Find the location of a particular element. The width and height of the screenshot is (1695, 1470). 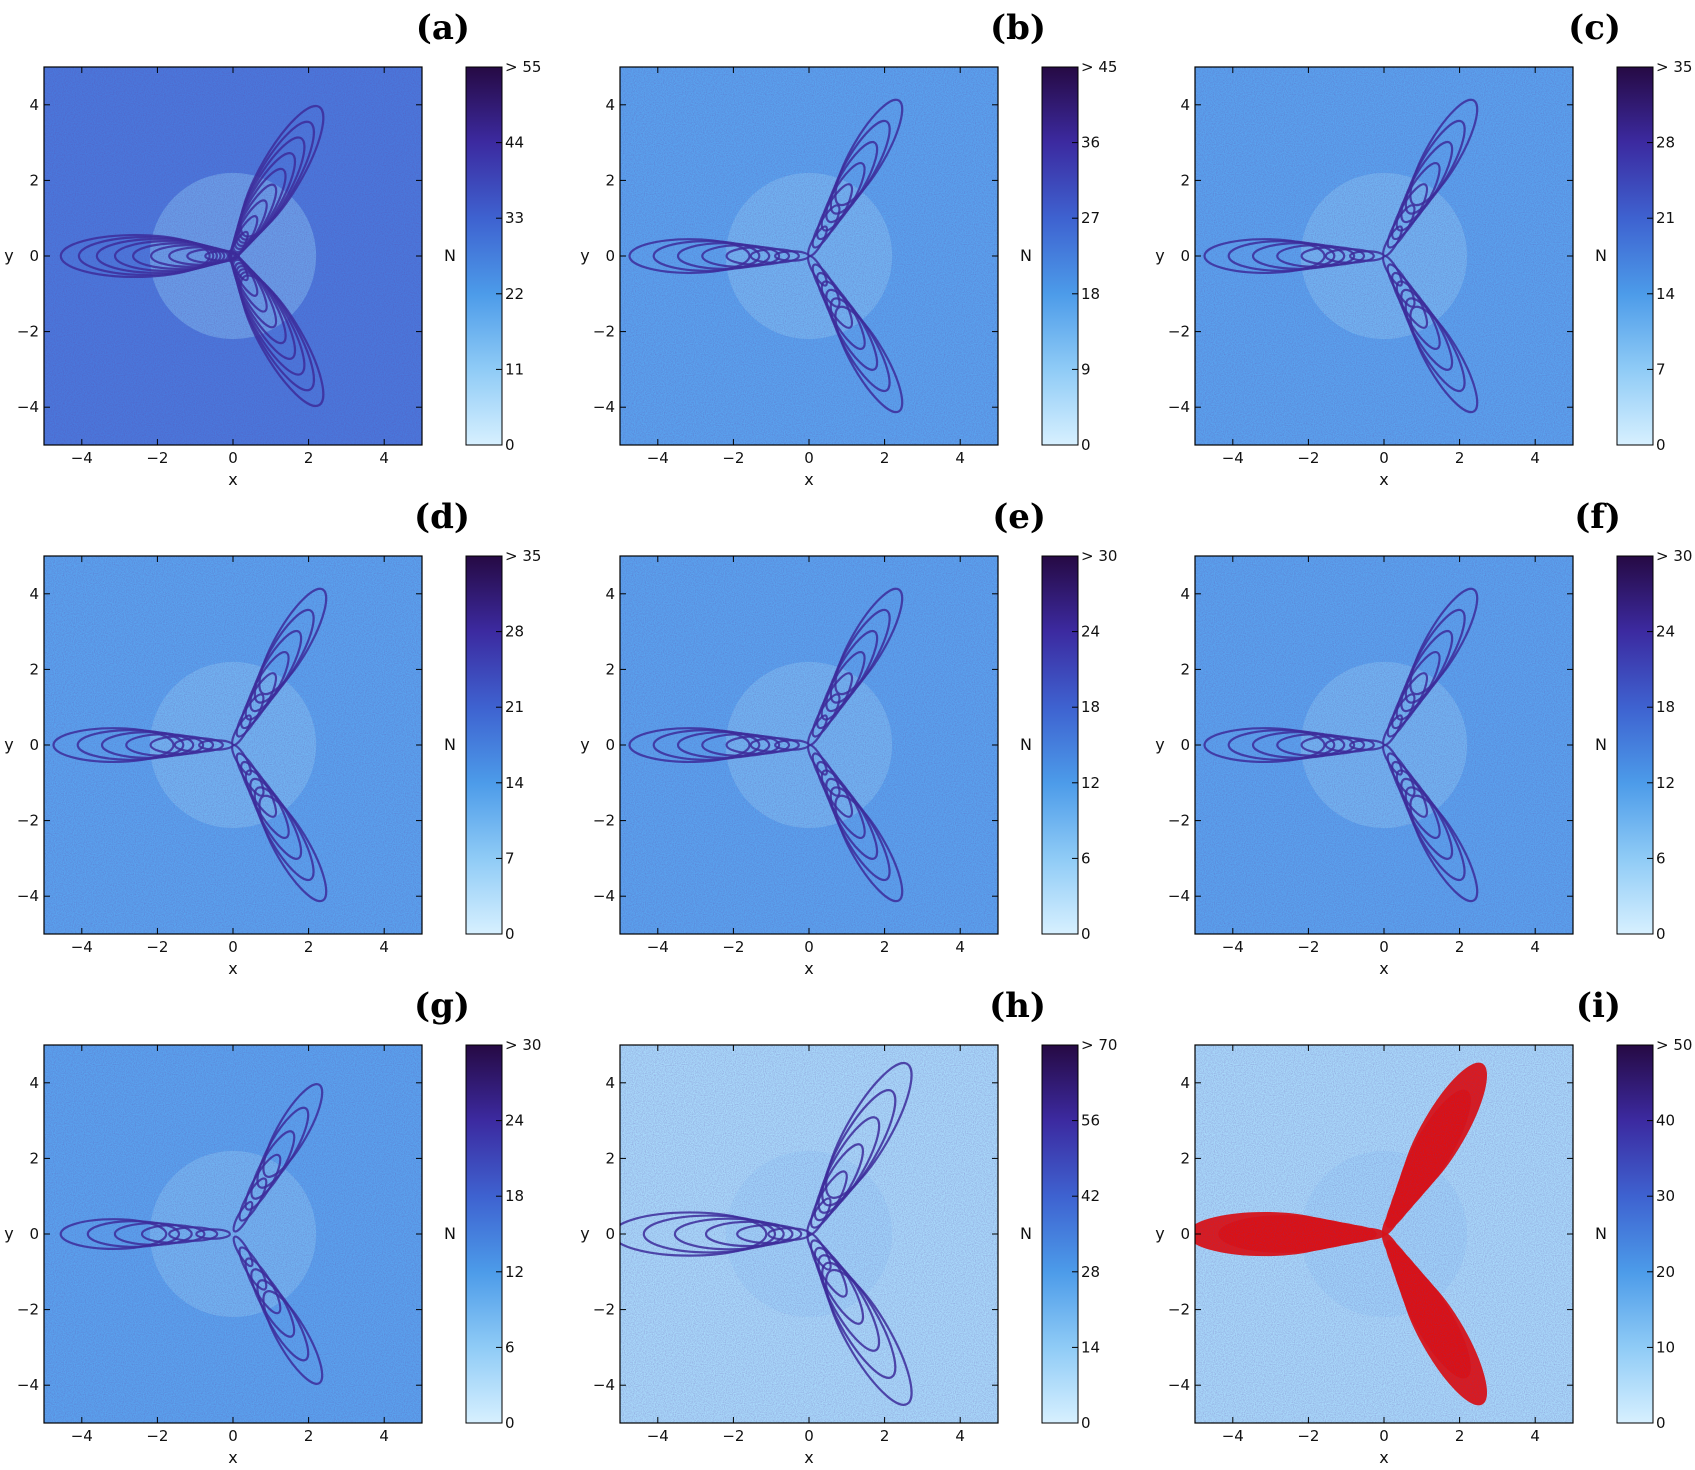

panel-label: (g) is located at coordinates (442, 1006).